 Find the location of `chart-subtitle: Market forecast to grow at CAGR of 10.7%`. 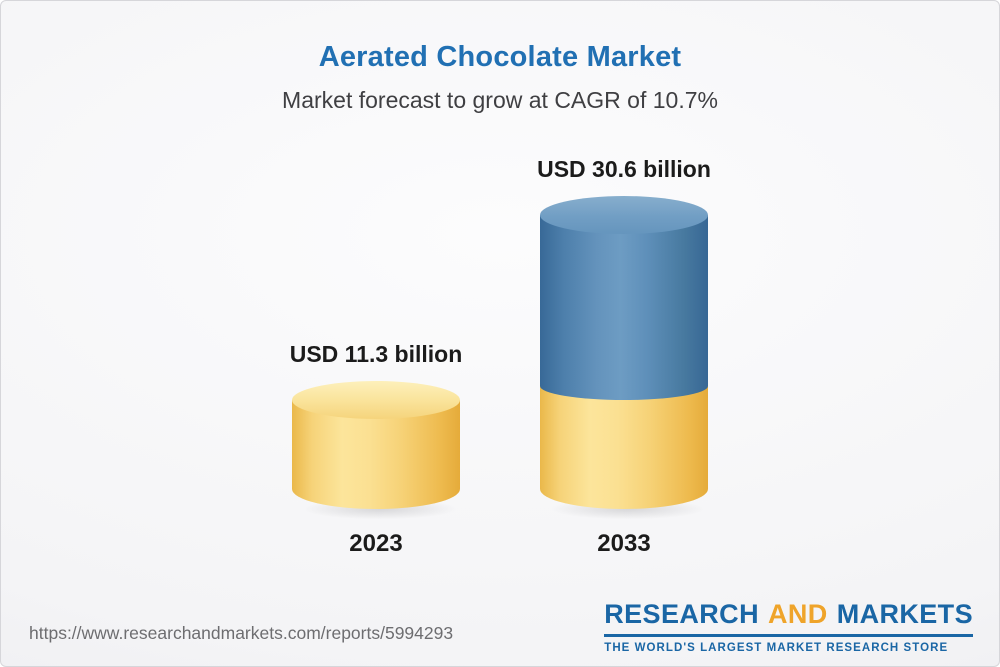

chart-subtitle: Market forecast to grow at CAGR of 10.7% is located at coordinates (500, 100).